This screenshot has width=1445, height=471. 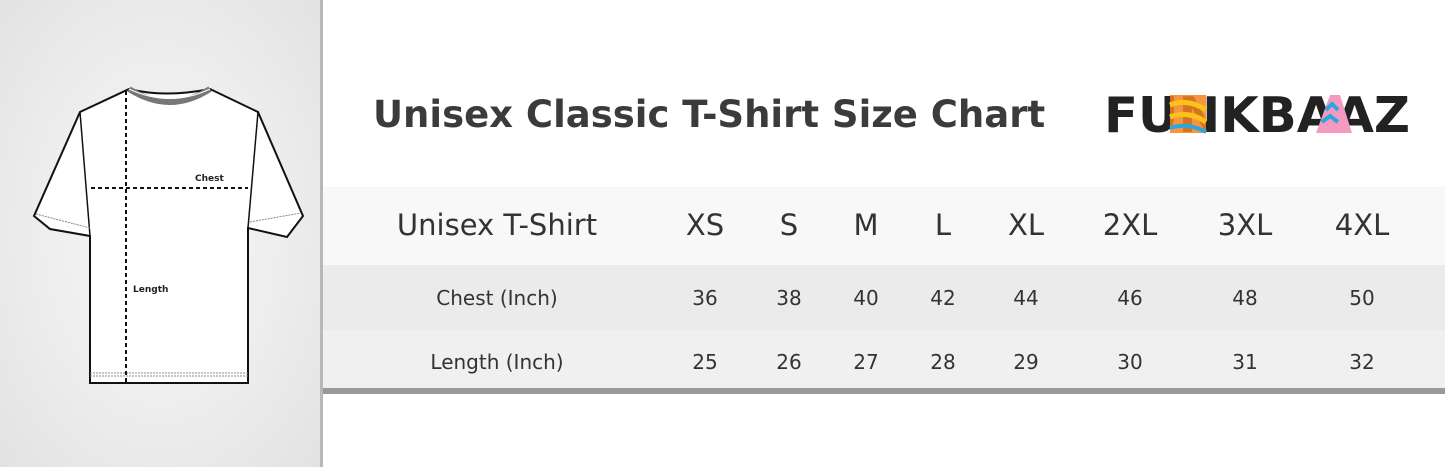 I want to click on table-cell: 27, so click(x=866, y=362).